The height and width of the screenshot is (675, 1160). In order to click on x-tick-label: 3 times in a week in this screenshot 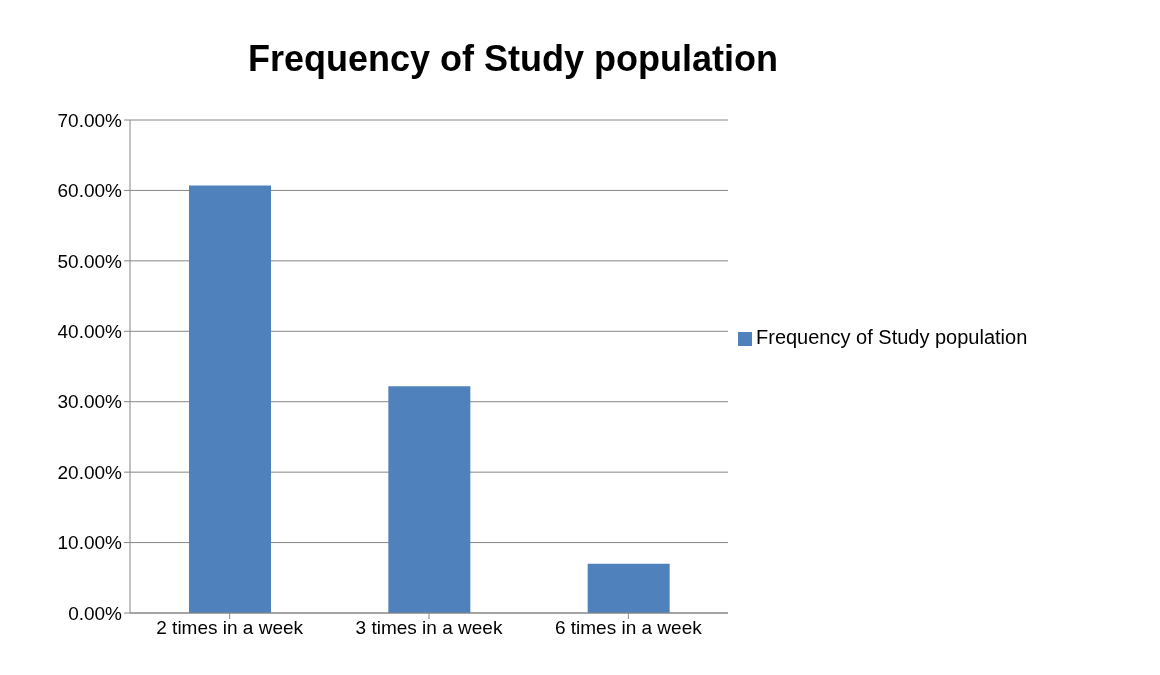, I will do `click(429, 628)`.